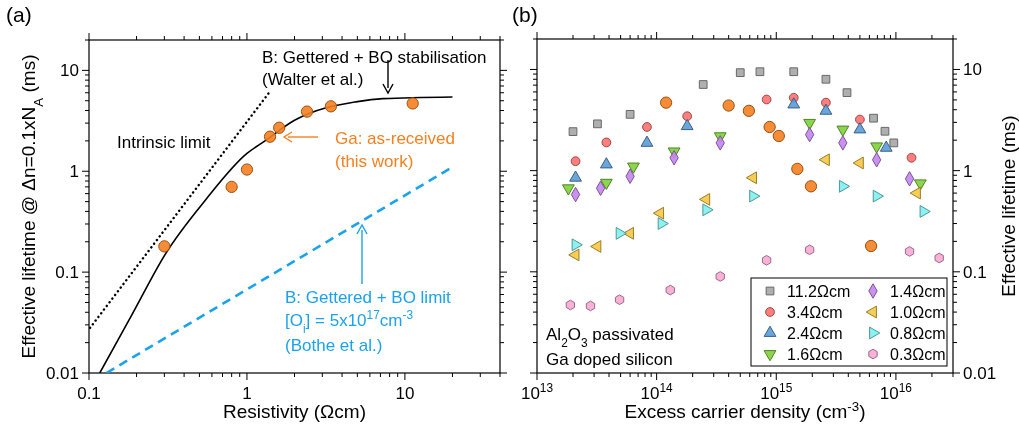 The image size is (1019, 432). What do you see at coordinates (334, 345) in the screenshot?
I see `annotation: (Bothe et al.)` at bounding box center [334, 345].